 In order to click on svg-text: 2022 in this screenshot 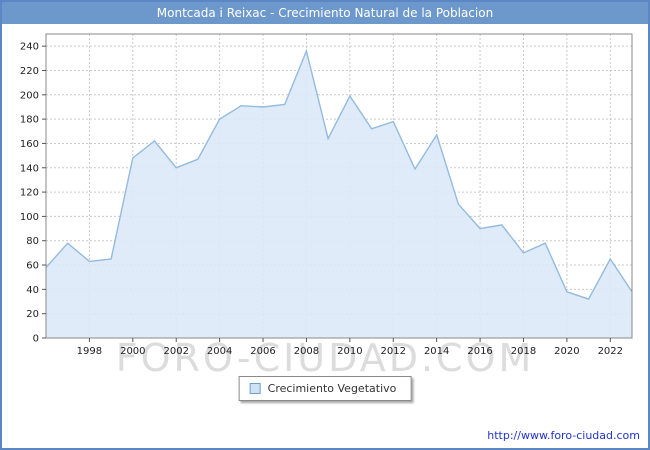, I will do `click(610, 351)`.